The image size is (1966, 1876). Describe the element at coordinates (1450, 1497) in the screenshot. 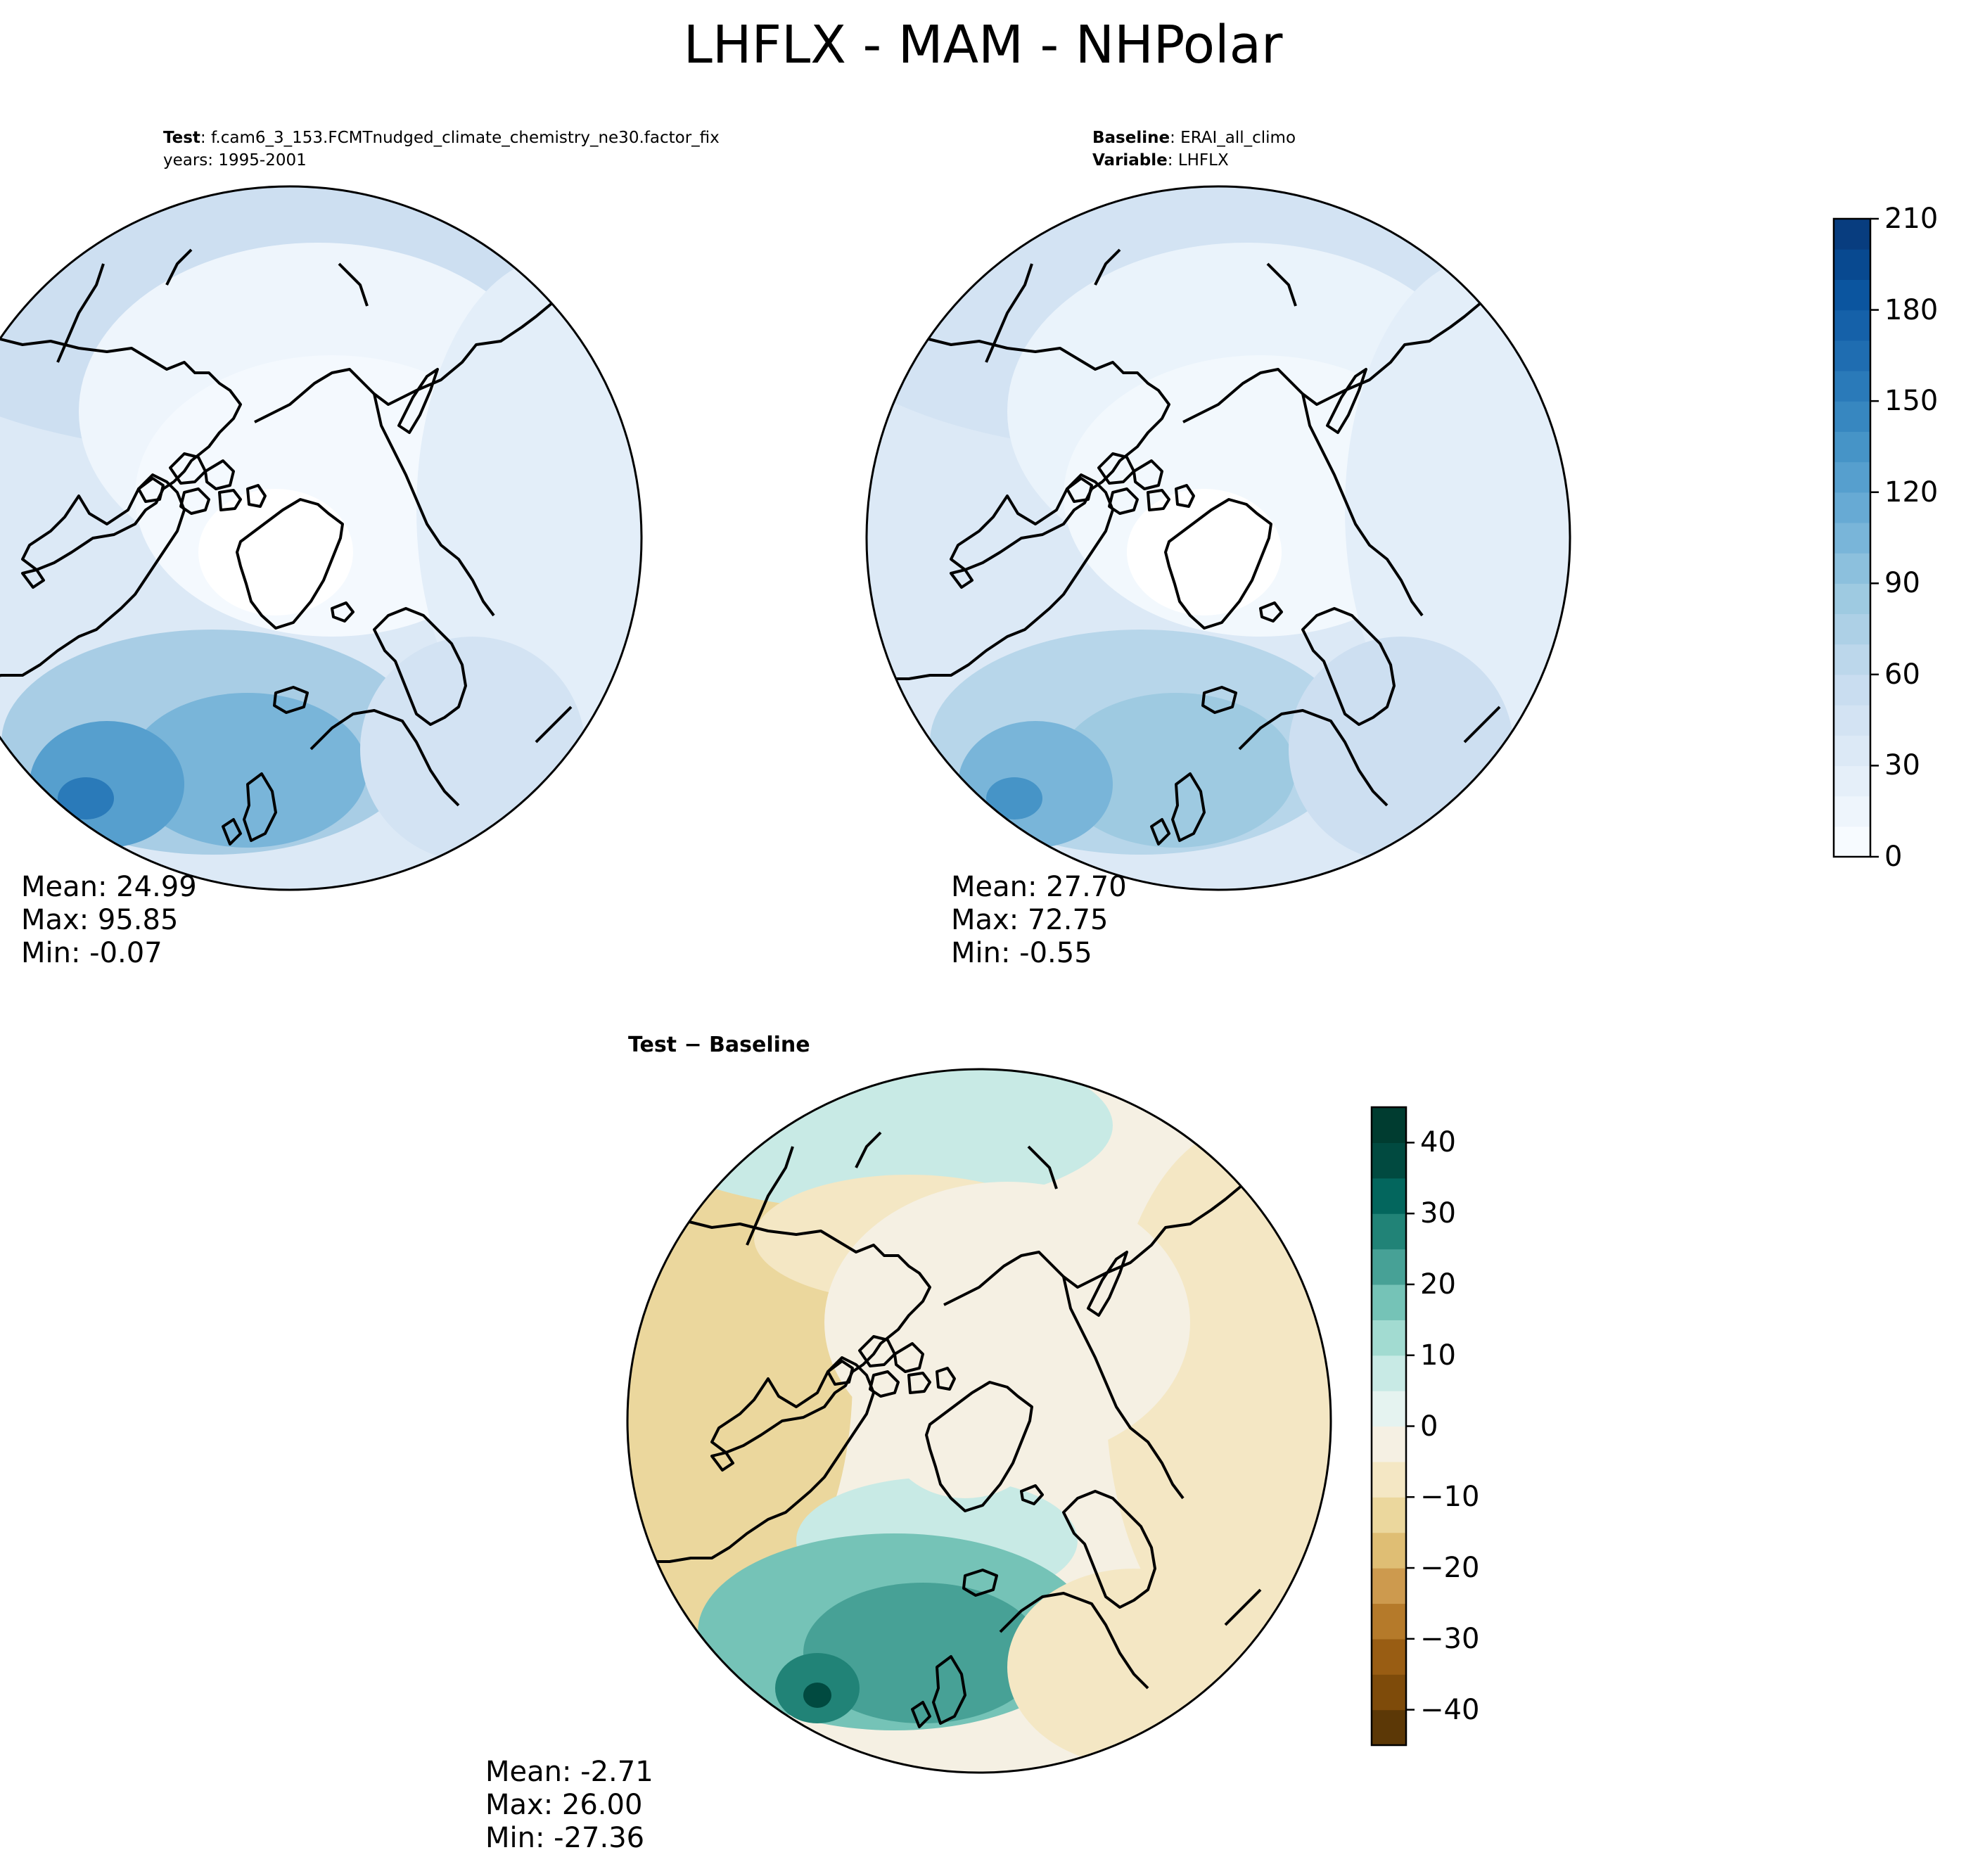

I see `diff-colorbar-tick-label: −10` at that location.